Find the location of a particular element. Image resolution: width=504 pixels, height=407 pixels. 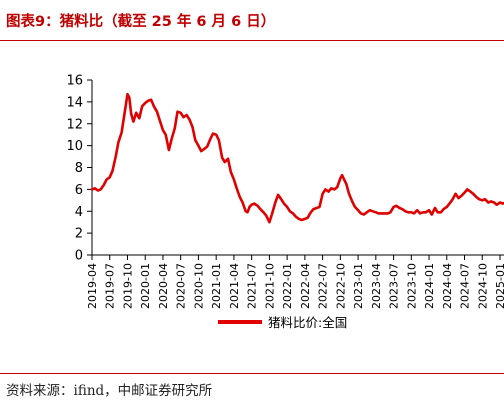

y-tick-label: 0 is located at coordinates (79, 256).